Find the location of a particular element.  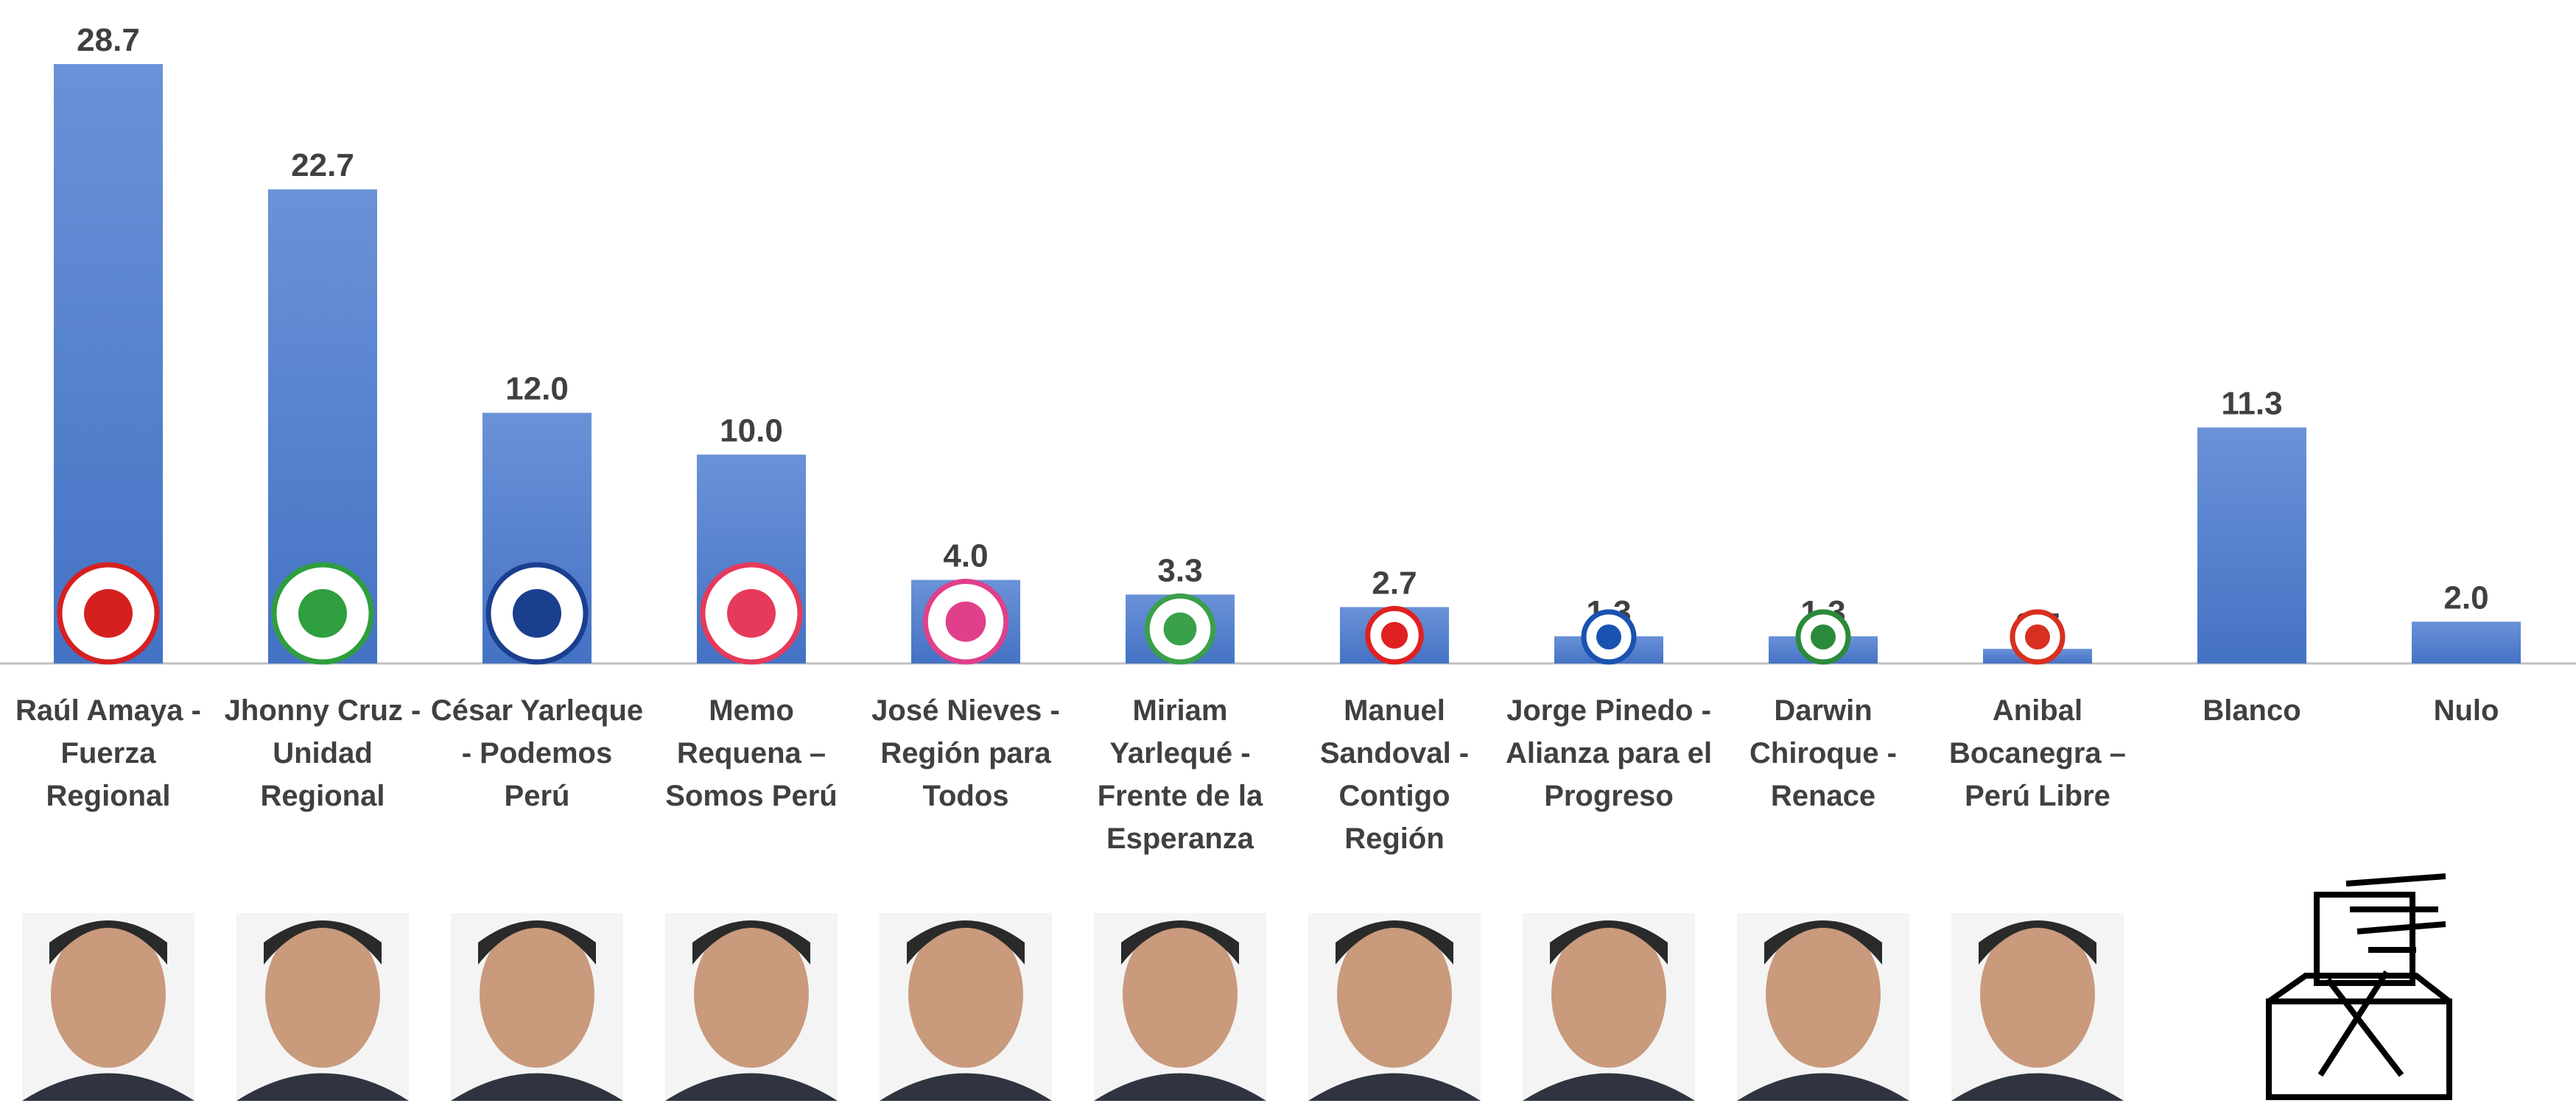

category-label: Blanco is located at coordinates (2252, 710).